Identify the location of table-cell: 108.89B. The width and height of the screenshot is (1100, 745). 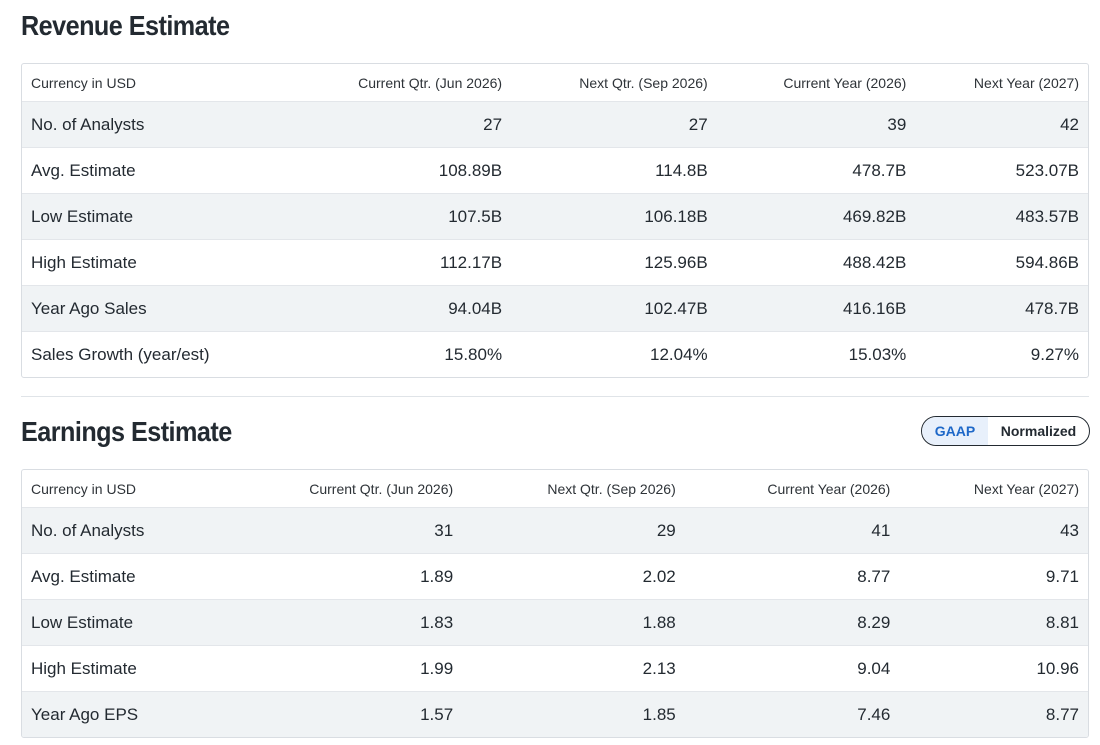
(470, 170).